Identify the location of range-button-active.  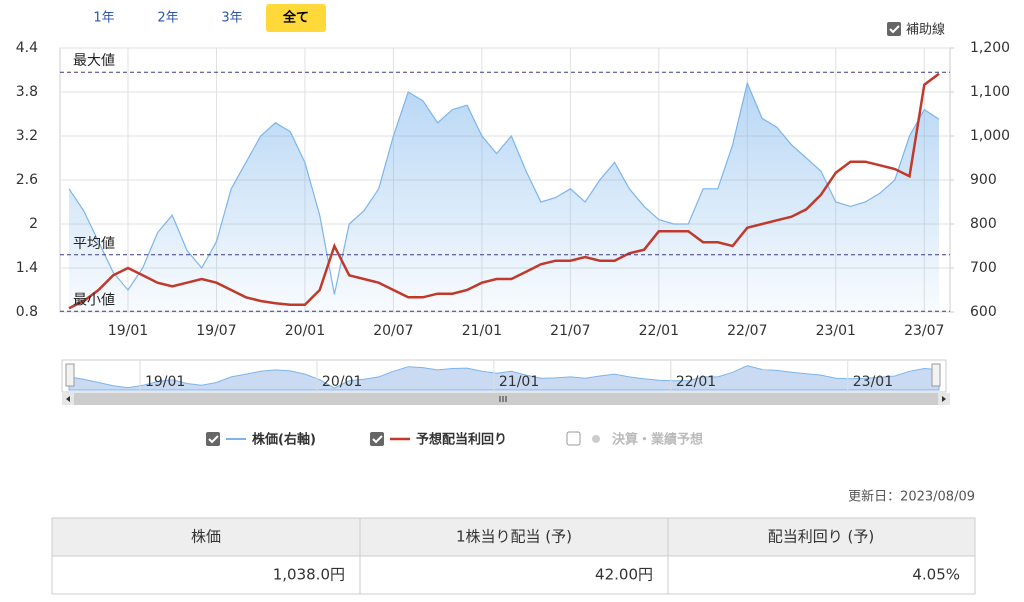
(296, 18).